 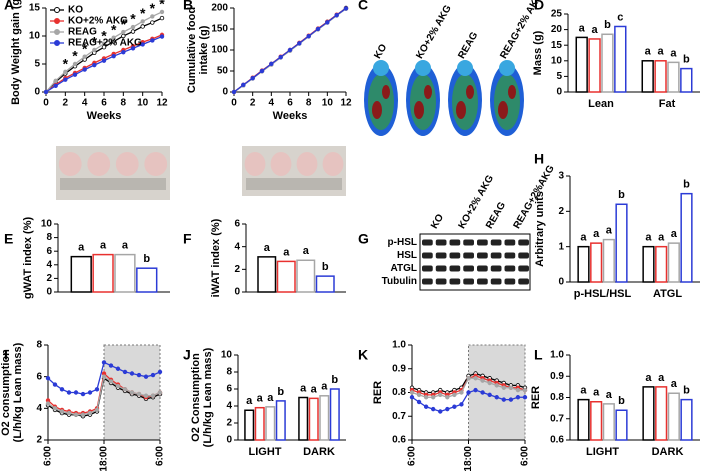 What do you see at coordinates (196, 397) in the screenshot?
I see `y-axis-label: O2 Consumption` at bounding box center [196, 397].